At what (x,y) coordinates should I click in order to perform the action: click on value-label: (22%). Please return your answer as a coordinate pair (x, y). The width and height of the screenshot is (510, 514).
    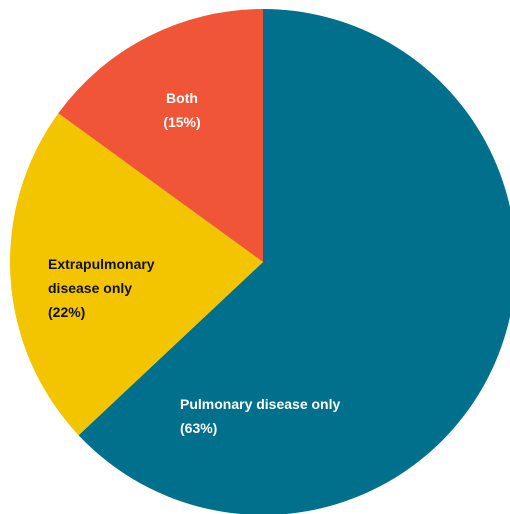
    Looking at the image, I should click on (67, 312).